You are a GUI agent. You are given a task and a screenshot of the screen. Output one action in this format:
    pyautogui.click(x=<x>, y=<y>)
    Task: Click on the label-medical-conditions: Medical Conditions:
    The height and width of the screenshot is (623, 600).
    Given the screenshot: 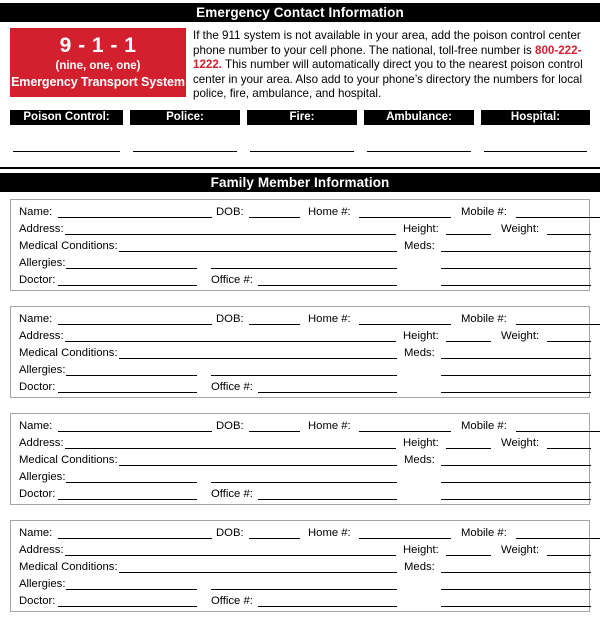 What is the action you would take?
    pyautogui.click(x=68, y=246)
    